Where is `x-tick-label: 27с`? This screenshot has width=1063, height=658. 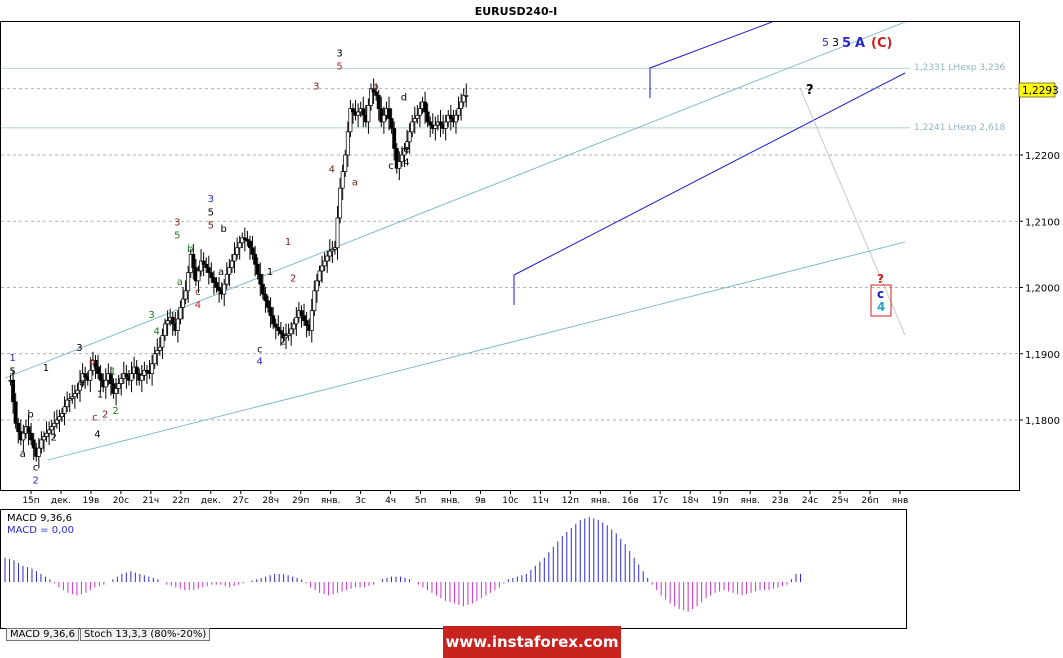 x-tick-label: 27с is located at coordinates (241, 501).